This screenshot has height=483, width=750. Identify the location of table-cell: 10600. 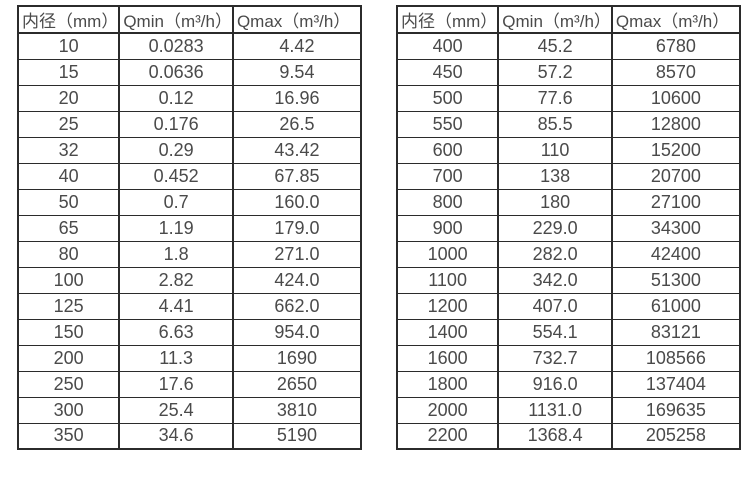
(675, 98).